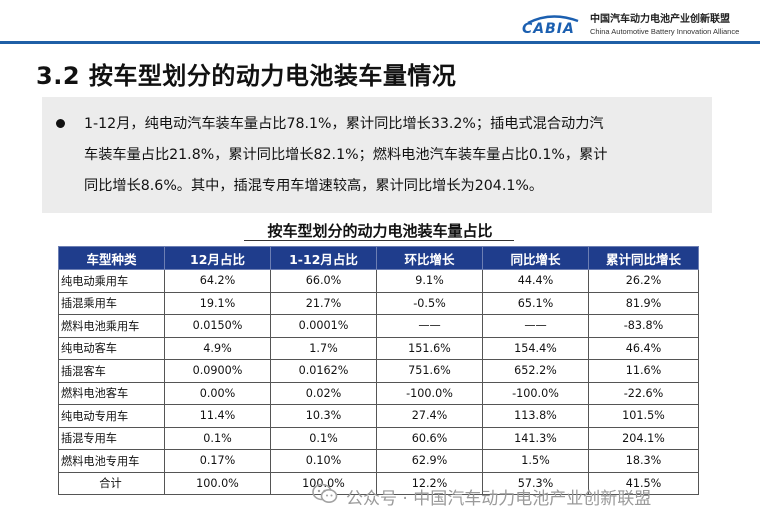  What do you see at coordinates (323, 326) in the screenshot?
I see `value-cell: 0.0001%` at bounding box center [323, 326].